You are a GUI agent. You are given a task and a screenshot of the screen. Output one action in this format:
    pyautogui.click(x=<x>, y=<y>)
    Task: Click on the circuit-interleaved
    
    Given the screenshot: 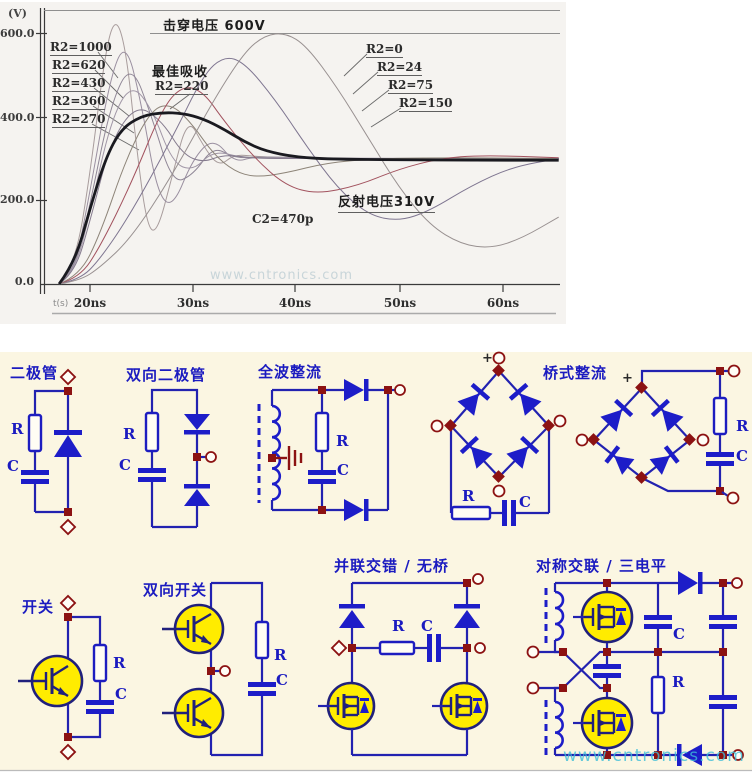 What is the action you would take?
    pyautogui.click(x=403, y=665)
    